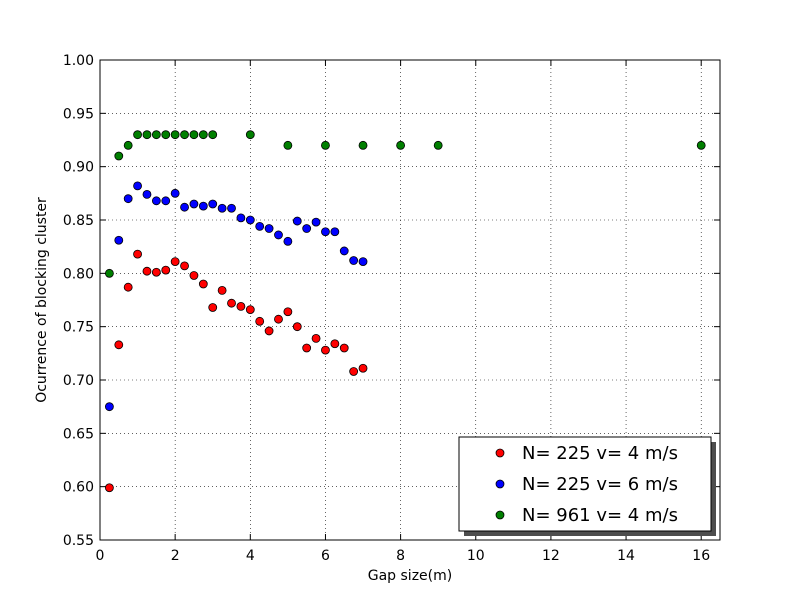 This screenshot has height=600, width=800. Describe the element at coordinates (78, 221) in the screenshot. I see `y-tick-label: 0.85` at that location.